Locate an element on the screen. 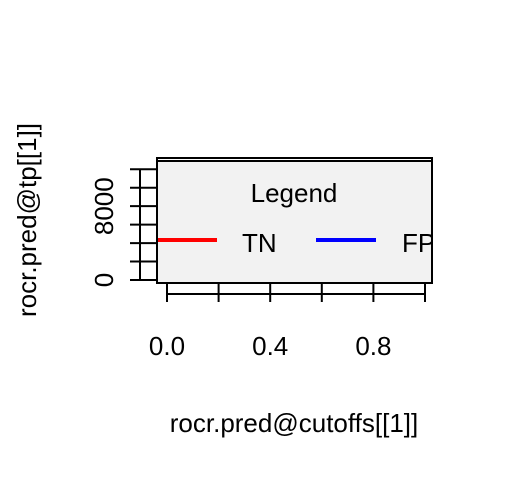 This screenshot has height=480, width=513. legend: Legend TN FP is located at coordinates (296, 221).